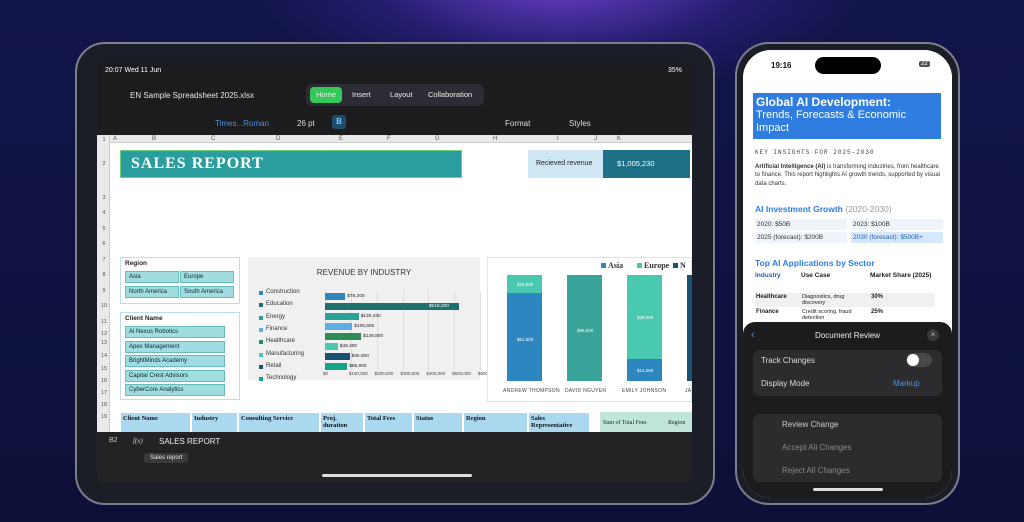 The image size is (1024, 522). I want to click on legend-label: N, so click(683, 265).